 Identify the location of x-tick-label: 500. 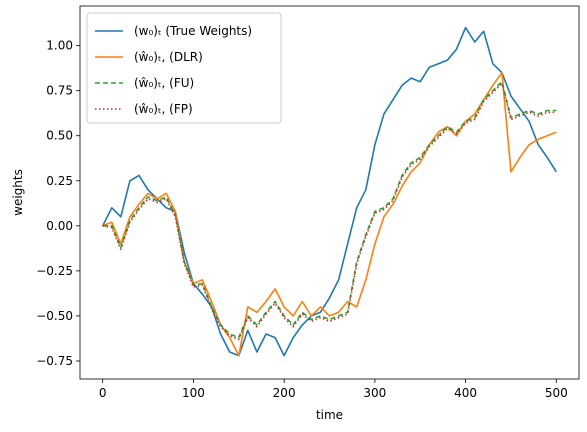
(556, 393).